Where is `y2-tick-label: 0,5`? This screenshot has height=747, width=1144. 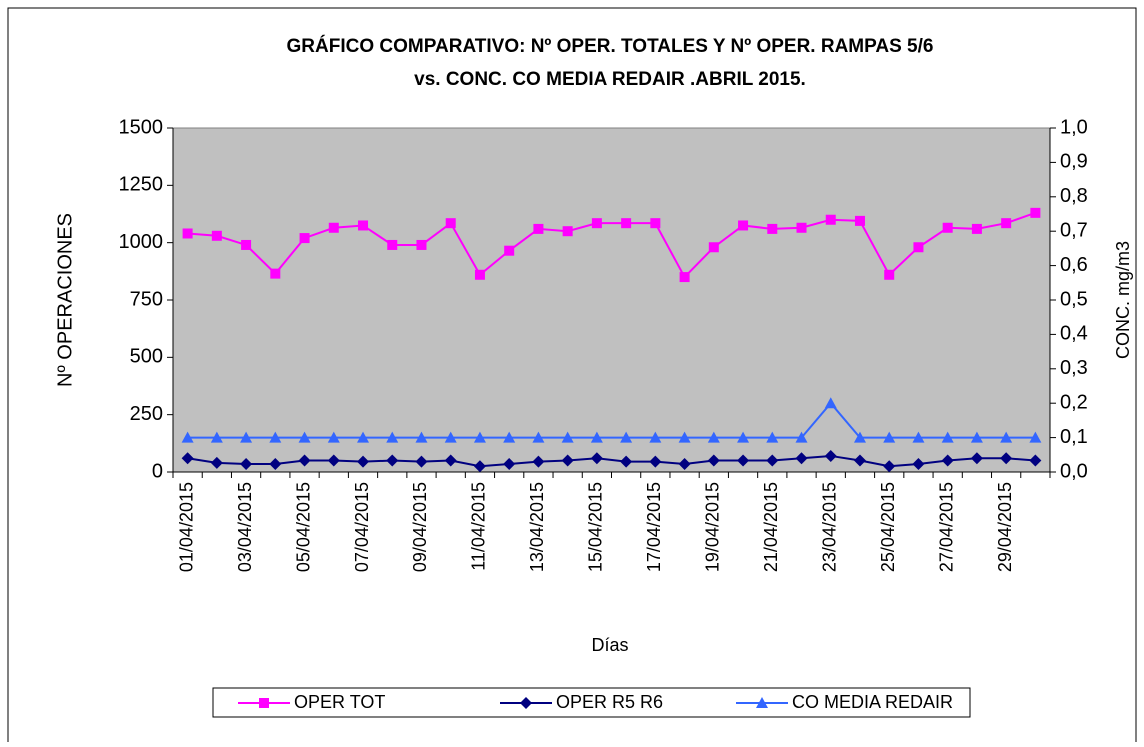
y2-tick-label: 0,5 is located at coordinates (1074, 299).